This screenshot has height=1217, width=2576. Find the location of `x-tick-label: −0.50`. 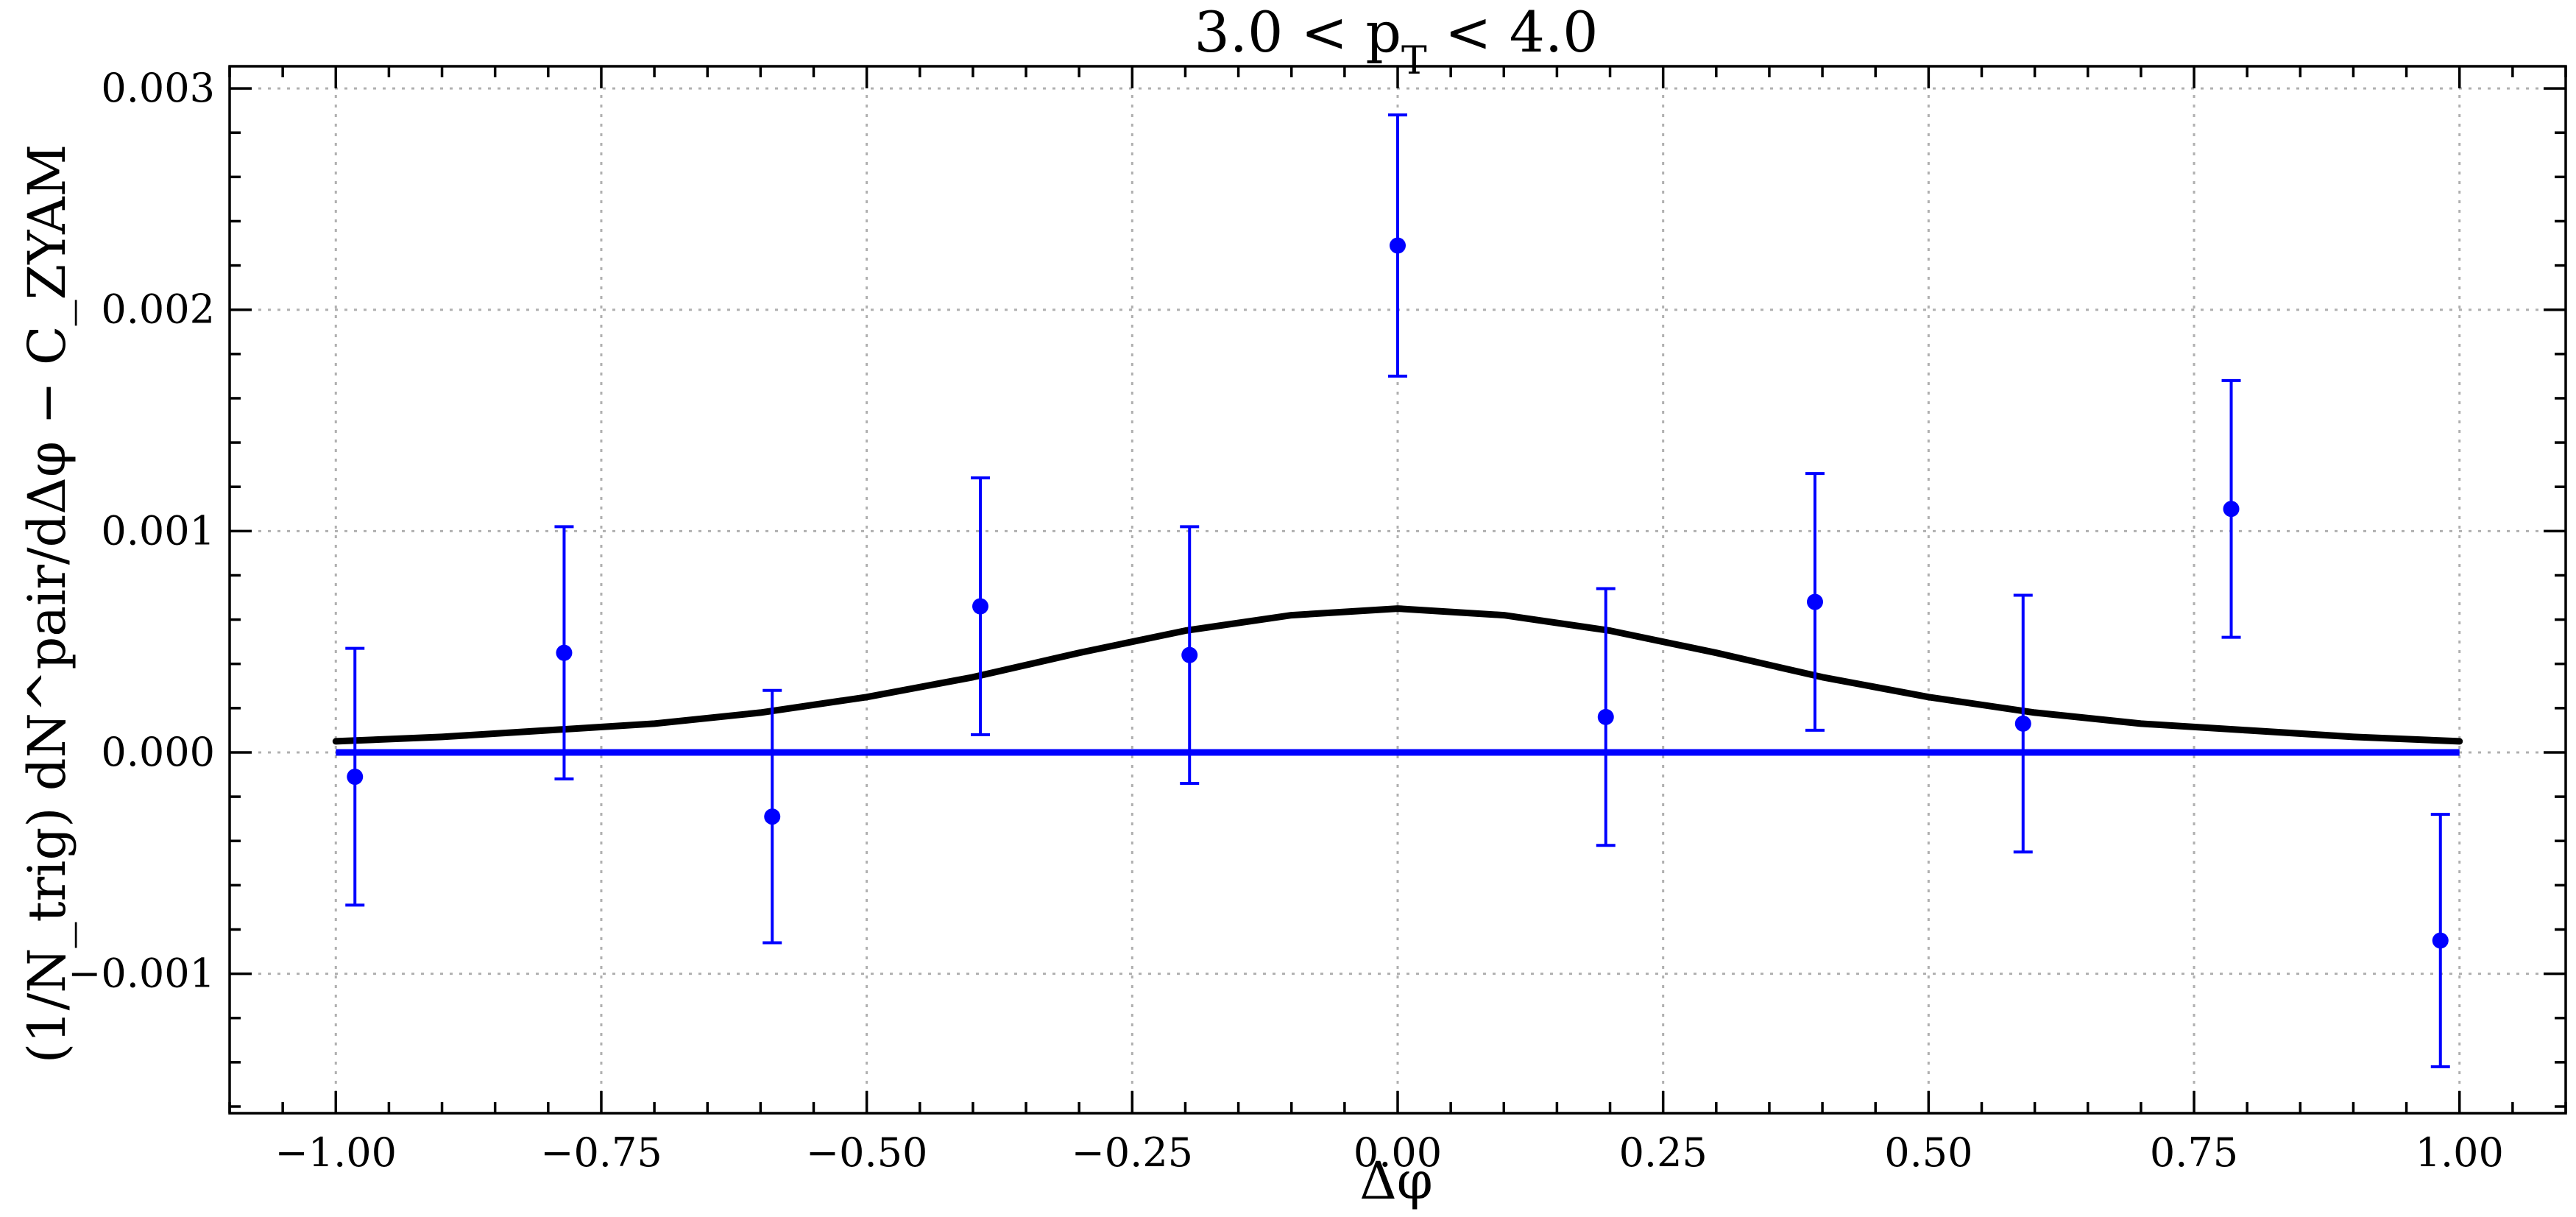

x-tick-label: −0.50 is located at coordinates (866, 1152).